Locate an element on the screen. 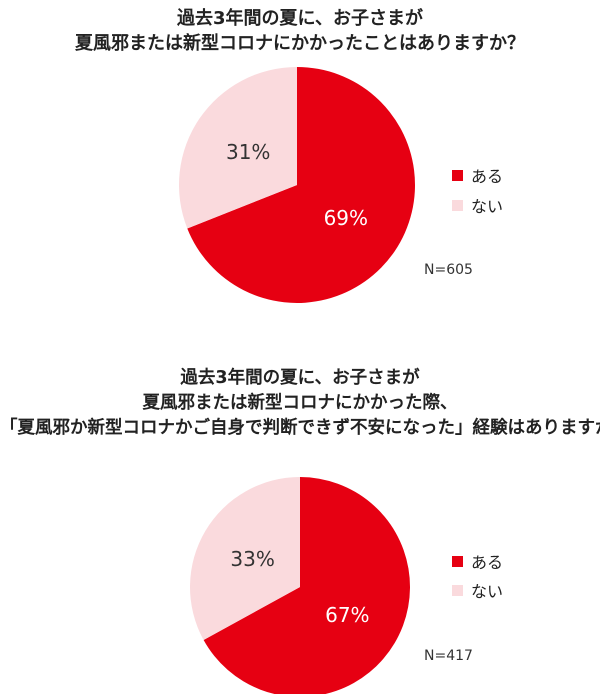  data-label: 33% is located at coordinates (252, 559).